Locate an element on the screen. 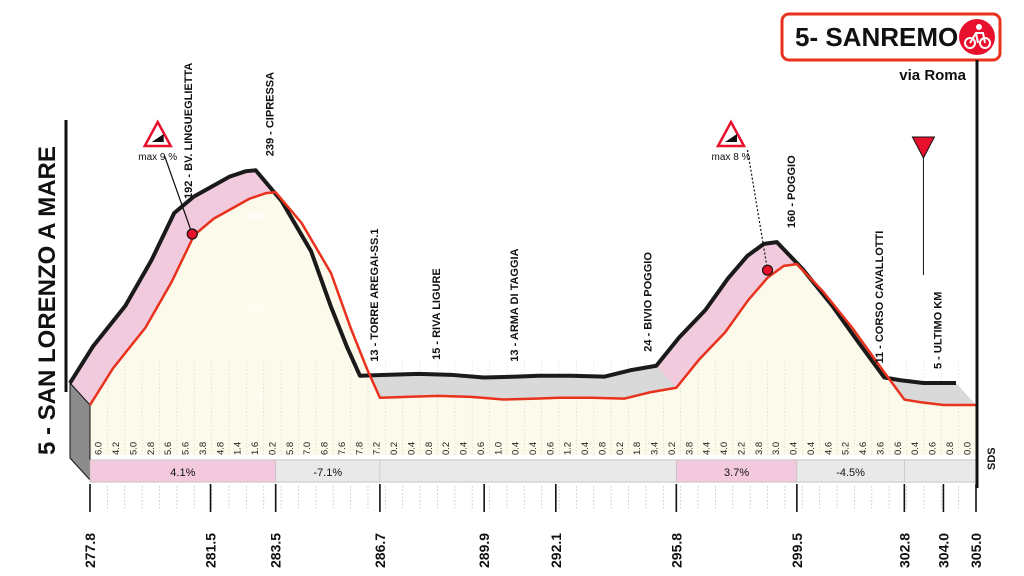 The width and height of the screenshot is (1024, 576). km-label: 289.9 is located at coordinates (484, 550).